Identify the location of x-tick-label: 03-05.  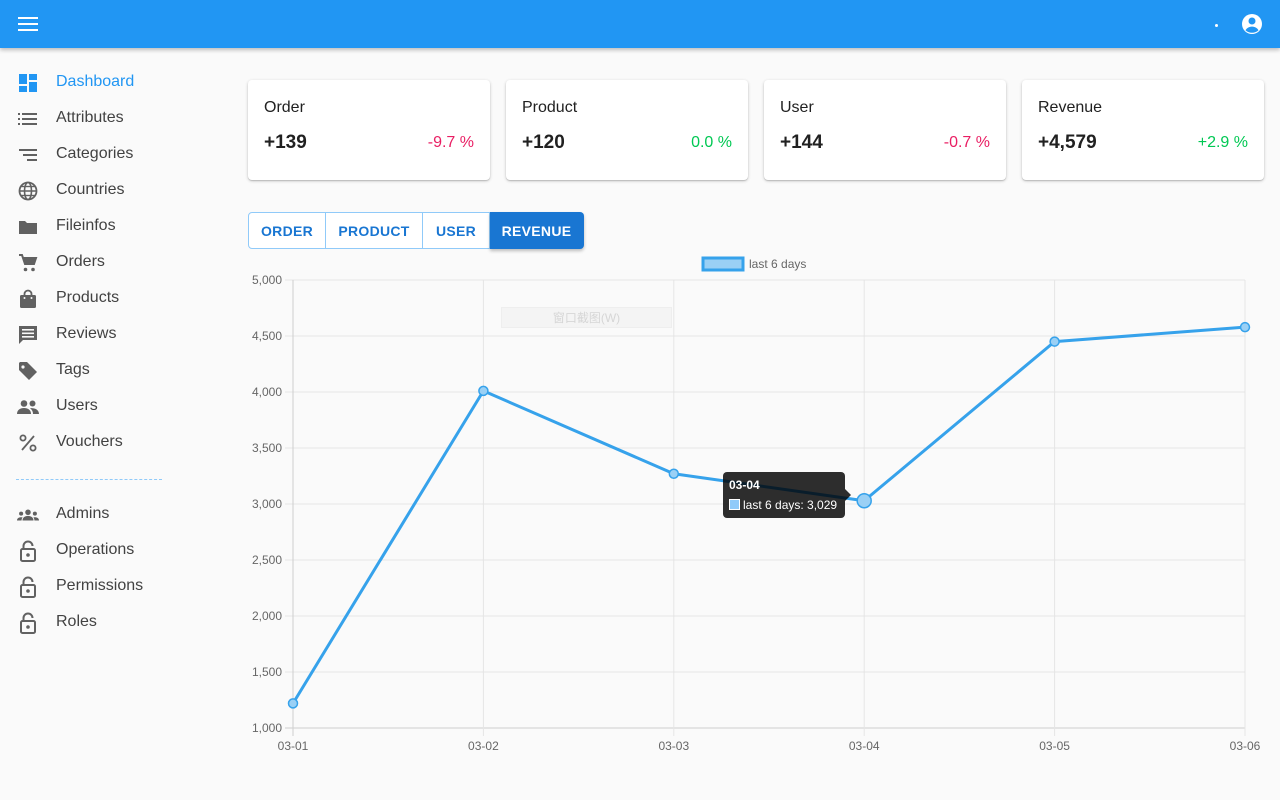
(1054, 746).